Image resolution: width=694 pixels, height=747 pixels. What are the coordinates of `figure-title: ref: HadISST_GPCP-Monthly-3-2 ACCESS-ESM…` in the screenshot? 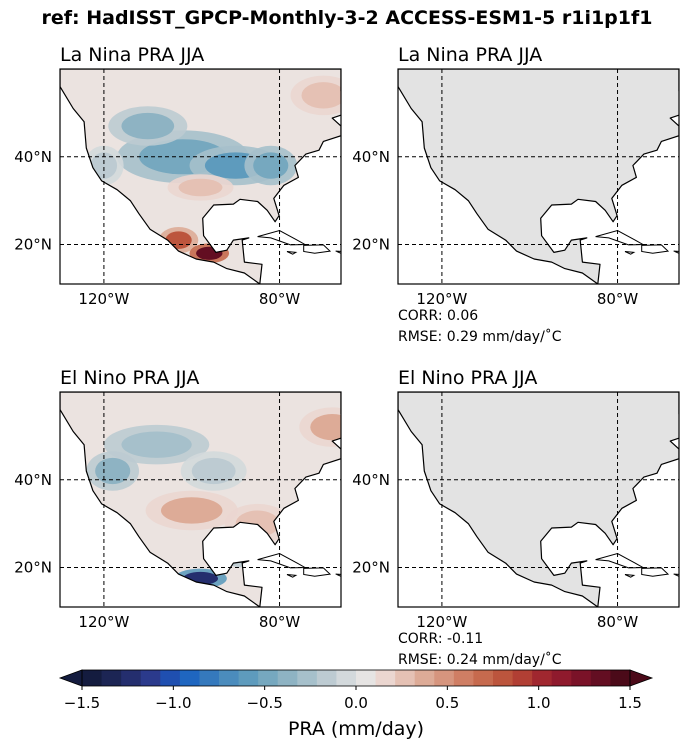 It's located at (347, 18).